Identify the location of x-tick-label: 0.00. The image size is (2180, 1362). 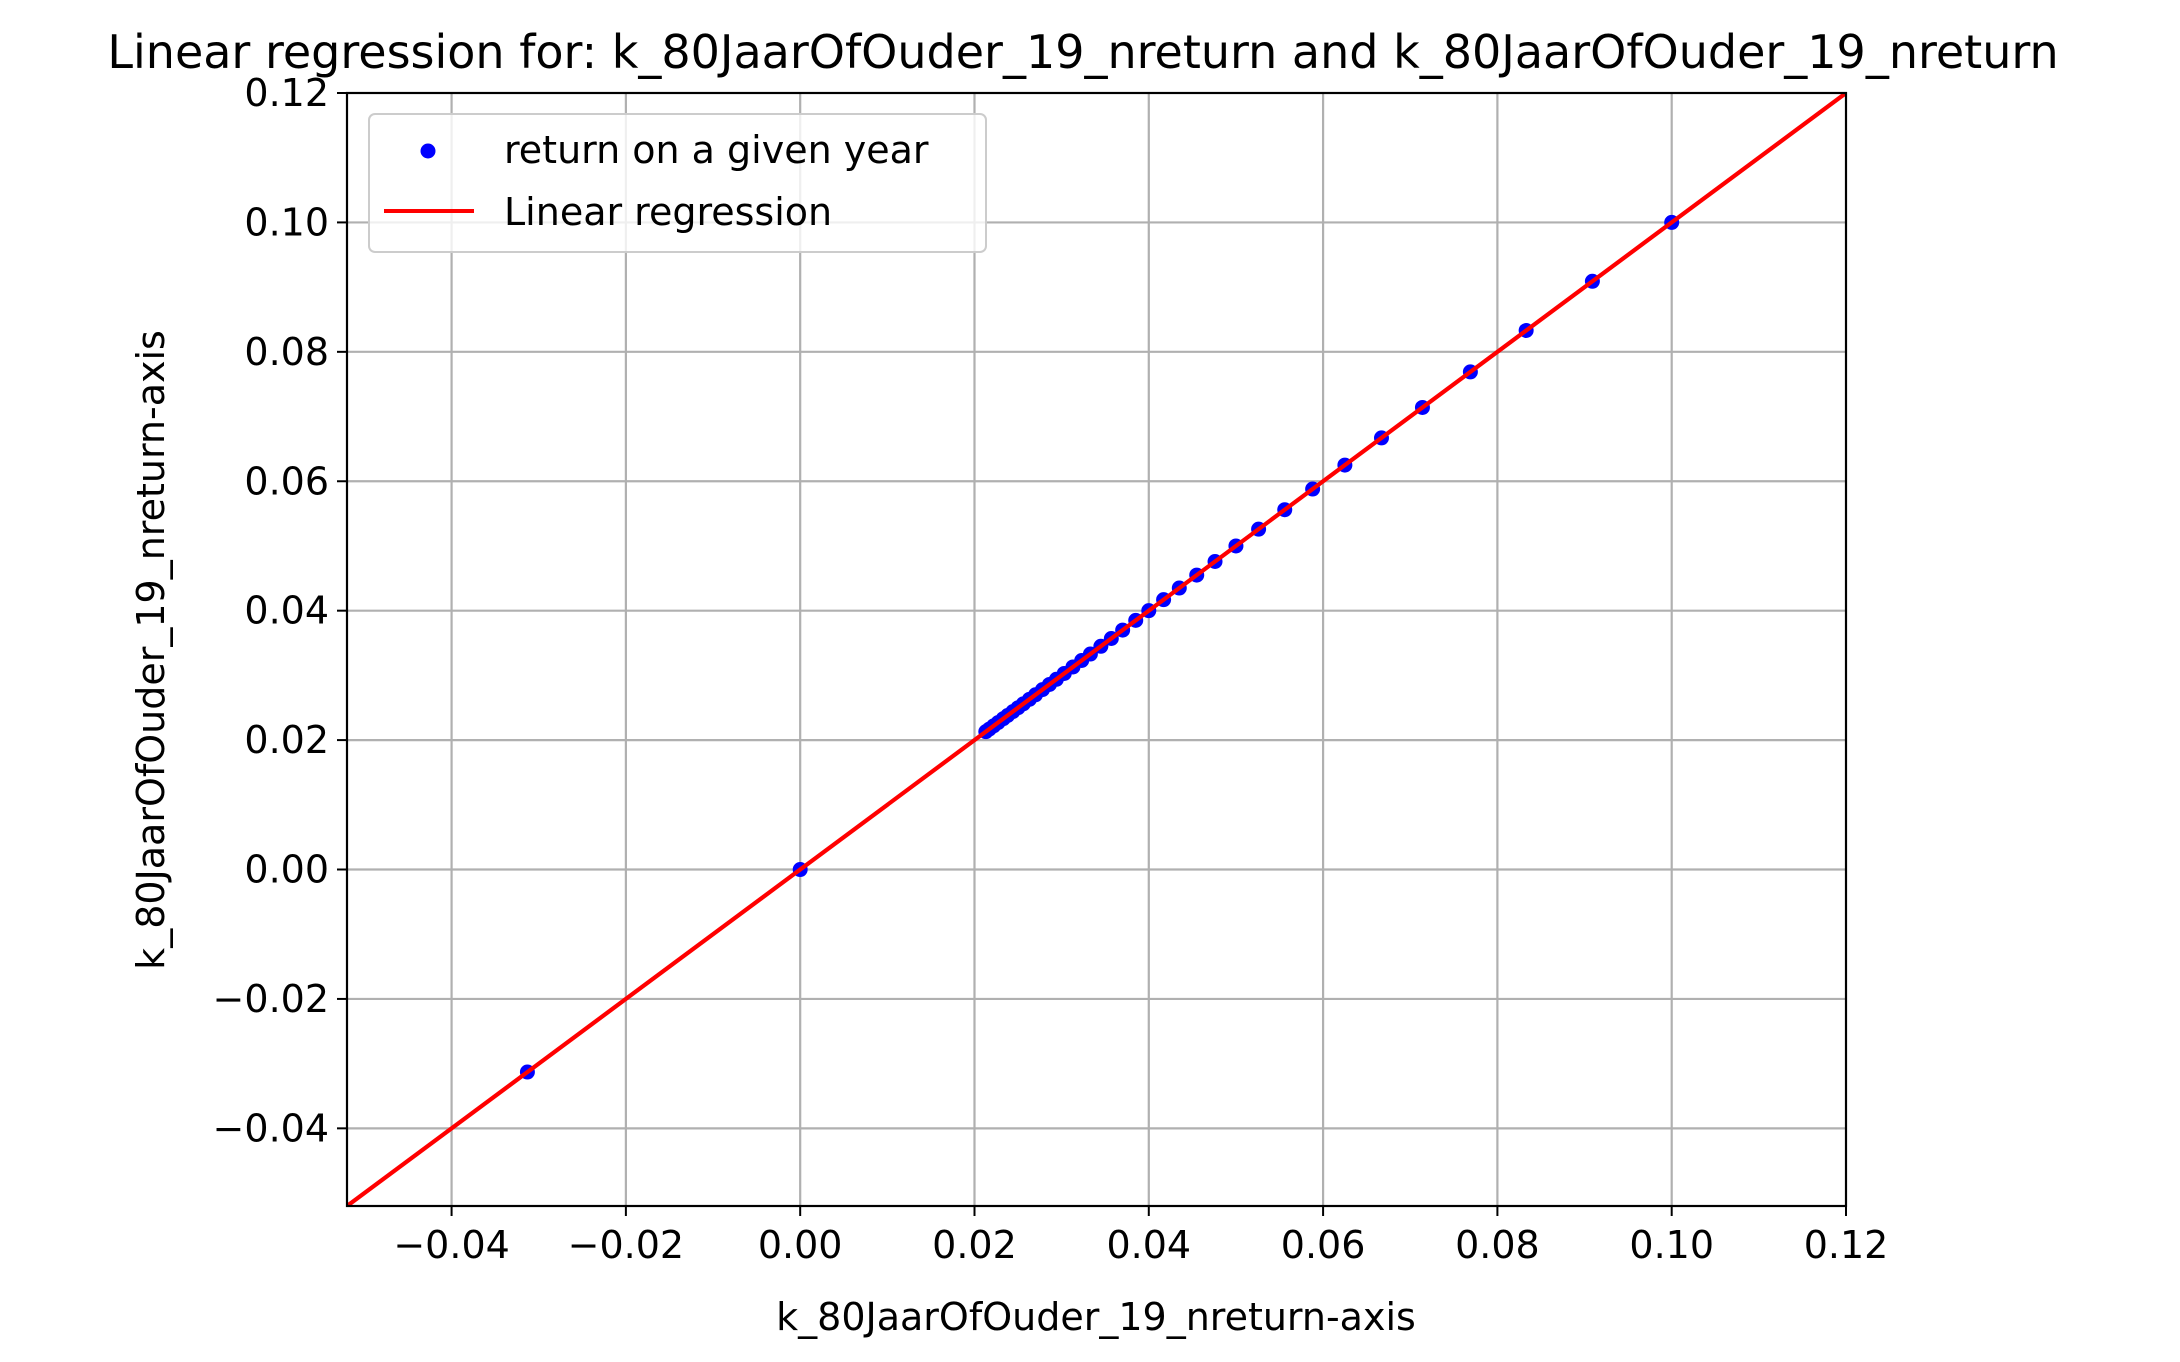
(800, 1245).